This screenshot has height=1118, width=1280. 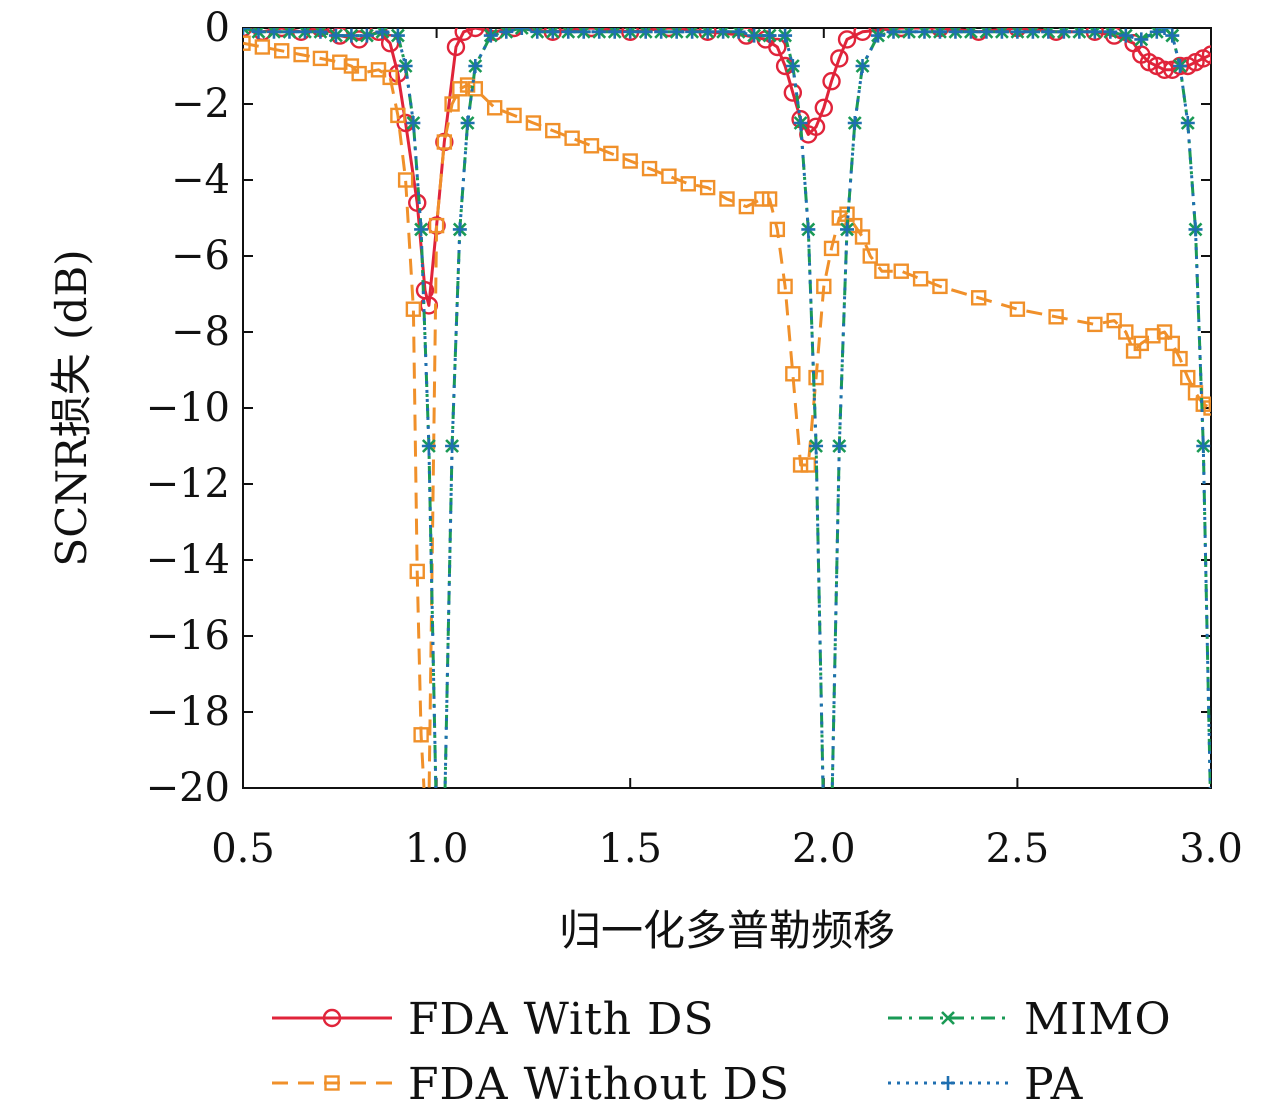 What do you see at coordinates (200, 332) in the screenshot?
I see `y-tick-label: −8` at bounding box center [200, 332].